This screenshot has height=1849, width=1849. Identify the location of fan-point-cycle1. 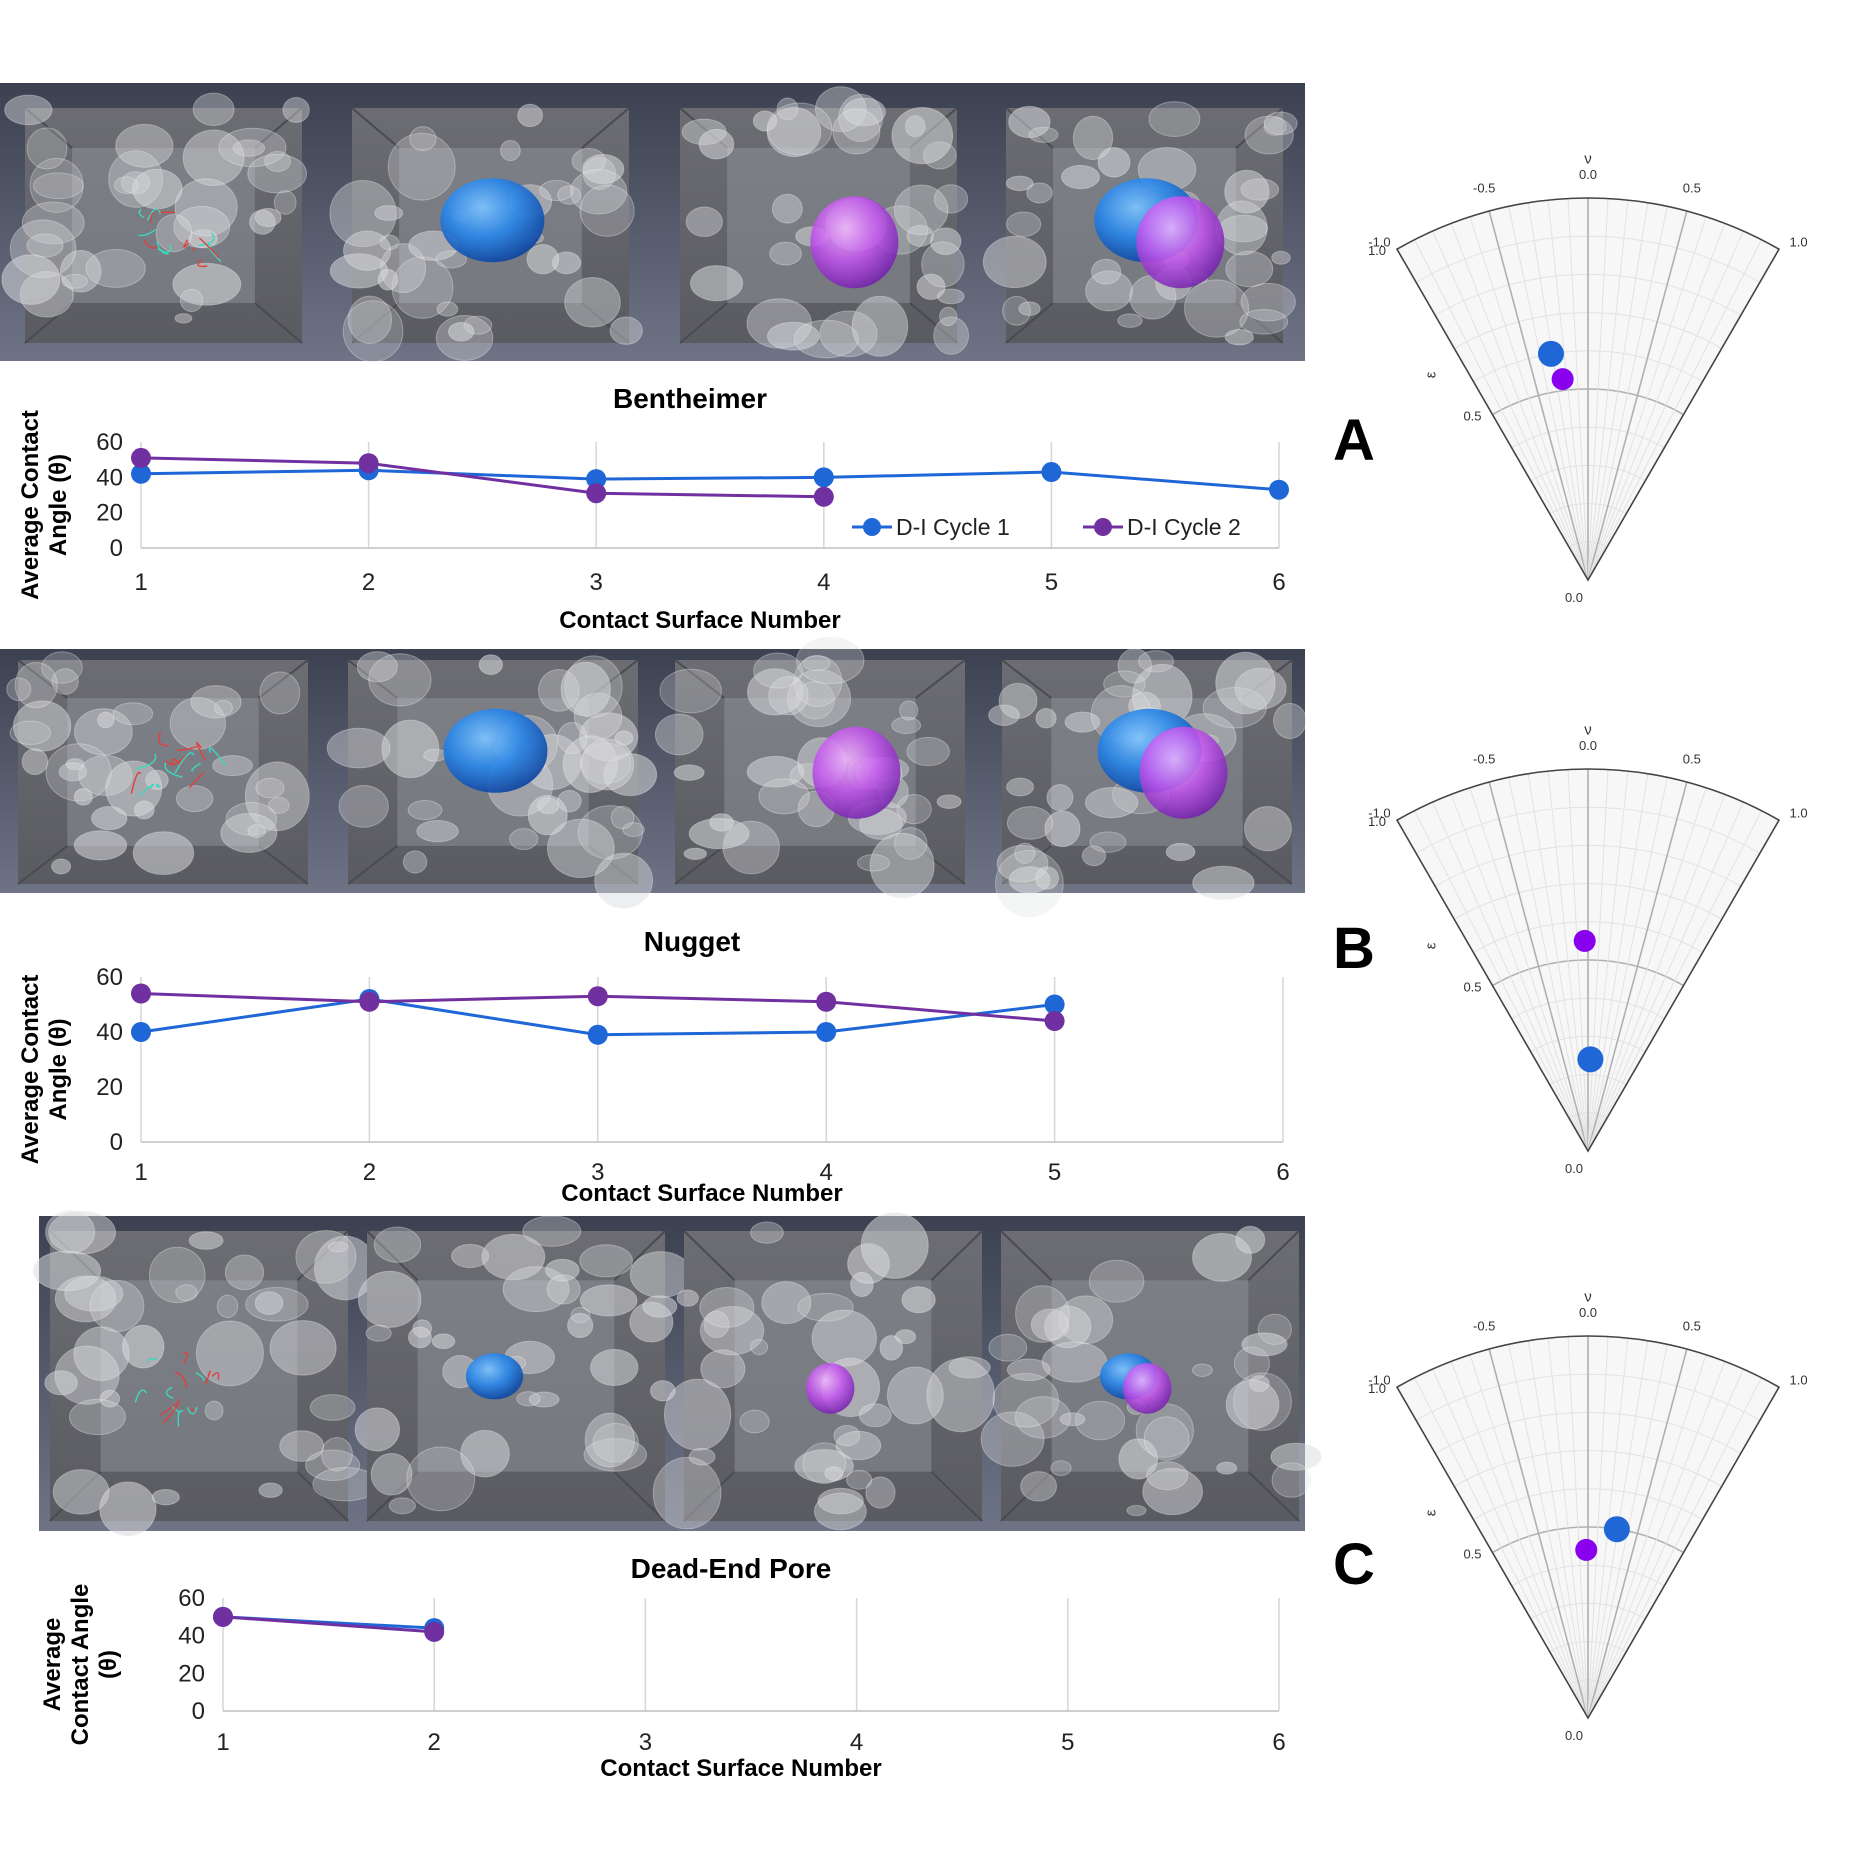
(1616, 1529).